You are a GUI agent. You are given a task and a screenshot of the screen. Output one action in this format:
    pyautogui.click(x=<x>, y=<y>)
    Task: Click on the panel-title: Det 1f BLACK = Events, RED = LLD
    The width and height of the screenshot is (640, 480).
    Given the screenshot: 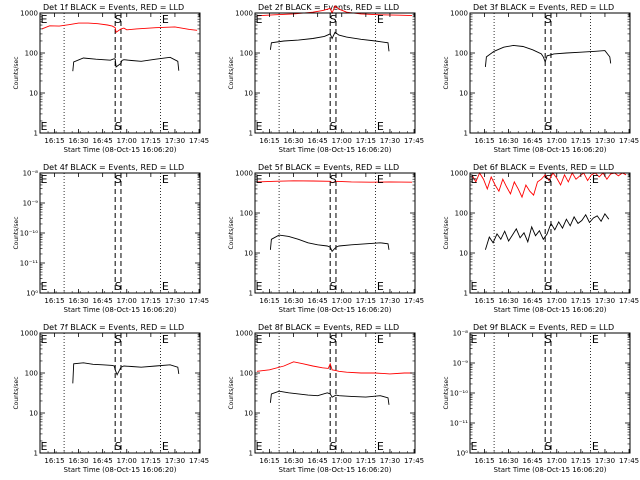 What is the action you would take?
    pyautogui.click(x=113, y=7)
    